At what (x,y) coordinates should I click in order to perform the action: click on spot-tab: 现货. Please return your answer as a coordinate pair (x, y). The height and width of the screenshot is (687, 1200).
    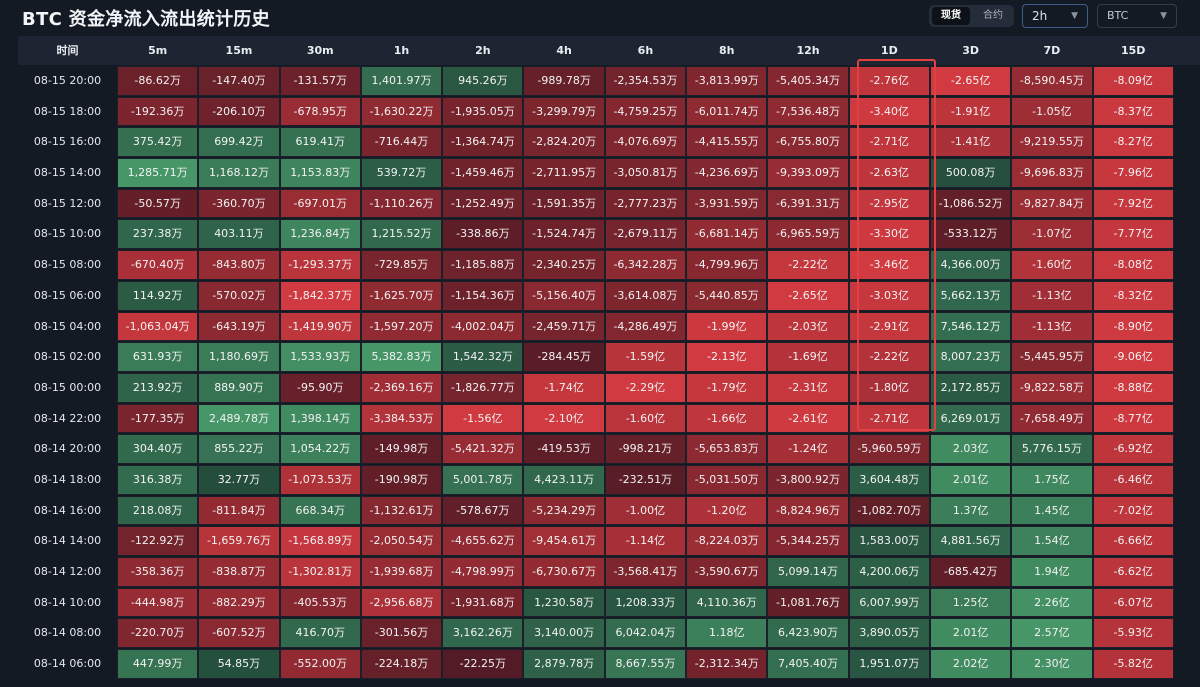
    Looking at the image, I should click on (951, 16).